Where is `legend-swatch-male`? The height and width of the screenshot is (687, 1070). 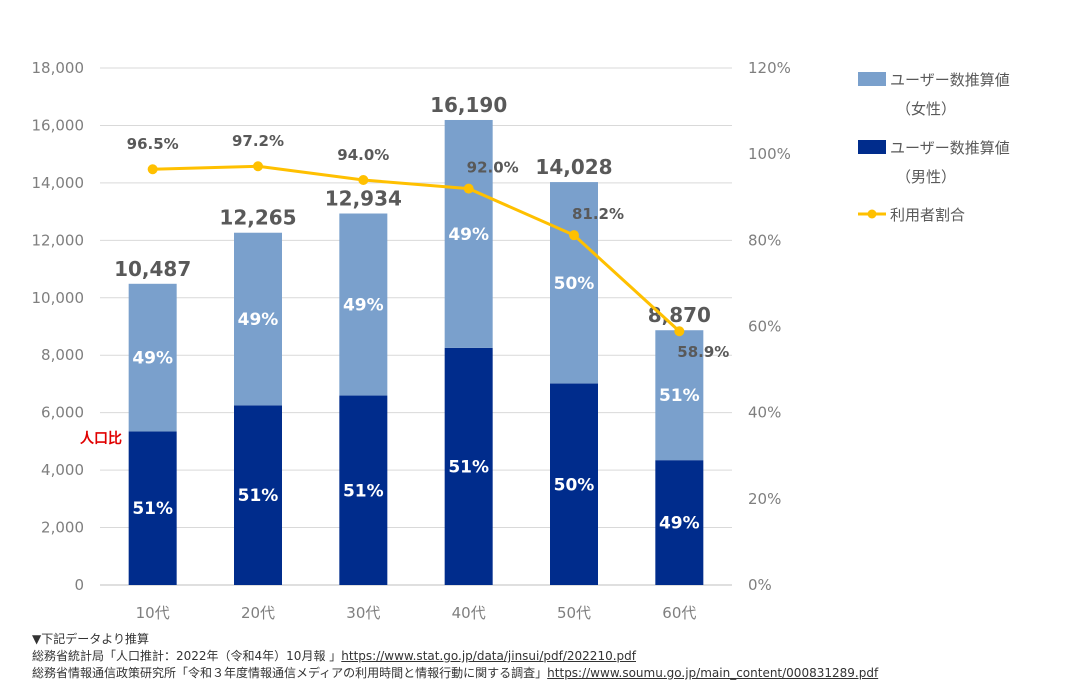
legend-swatch-male is located at coordinates (872, 147).